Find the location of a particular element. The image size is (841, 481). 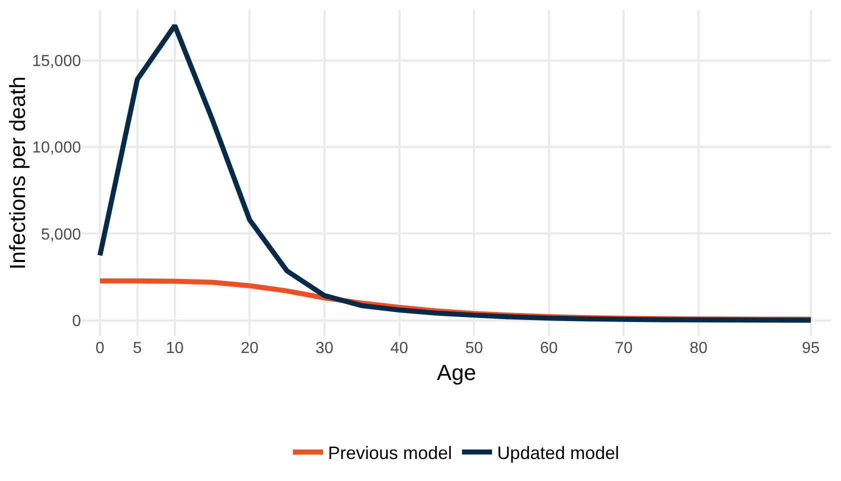

legend-label: Previous model is located at coordinates (390, 453).